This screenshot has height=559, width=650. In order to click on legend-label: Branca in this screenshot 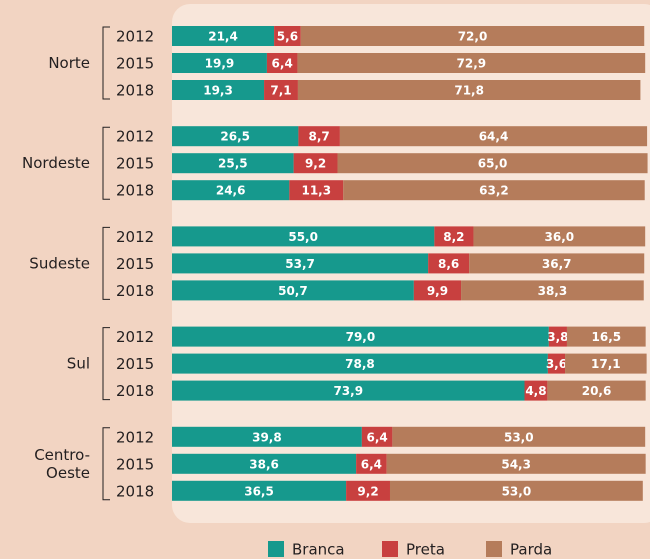, I will do `click(318, 550)`.